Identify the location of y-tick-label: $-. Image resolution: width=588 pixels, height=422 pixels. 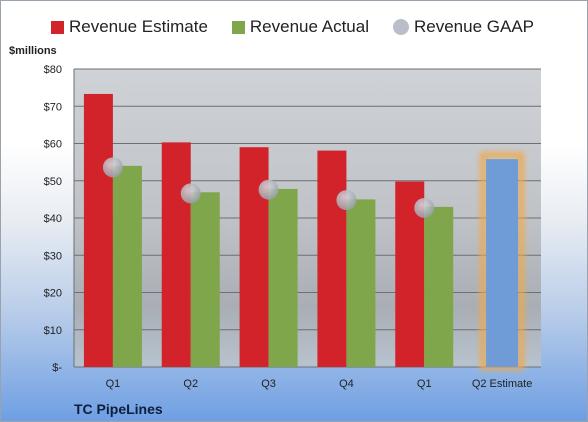
(57, 368).